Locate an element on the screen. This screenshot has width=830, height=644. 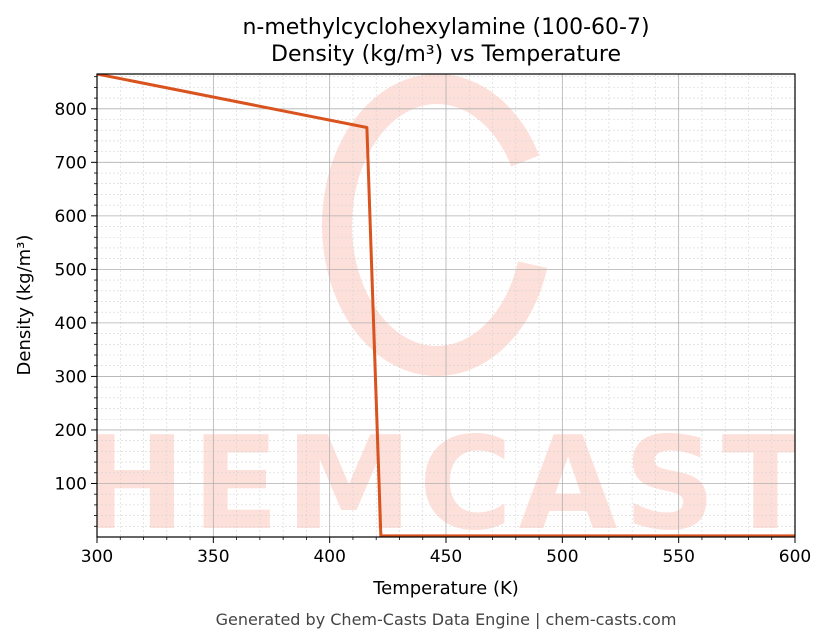
y-tick-label: 800 is located at coordinates (71, 110).